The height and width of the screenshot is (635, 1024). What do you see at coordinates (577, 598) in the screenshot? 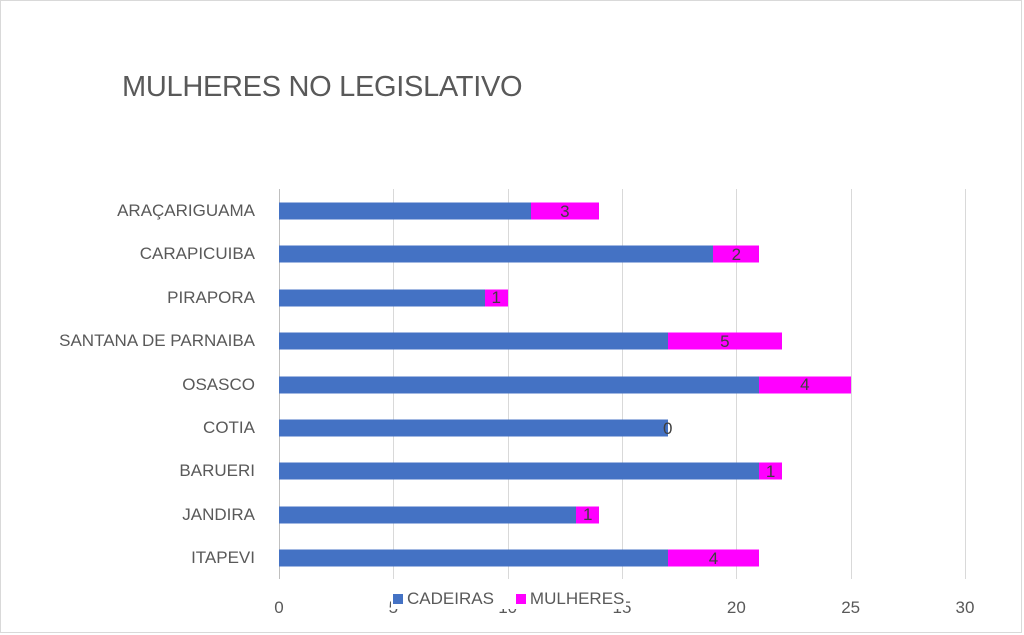
I see `legend-label-mulheres: MULHERES` at bounding box center [577, 598].